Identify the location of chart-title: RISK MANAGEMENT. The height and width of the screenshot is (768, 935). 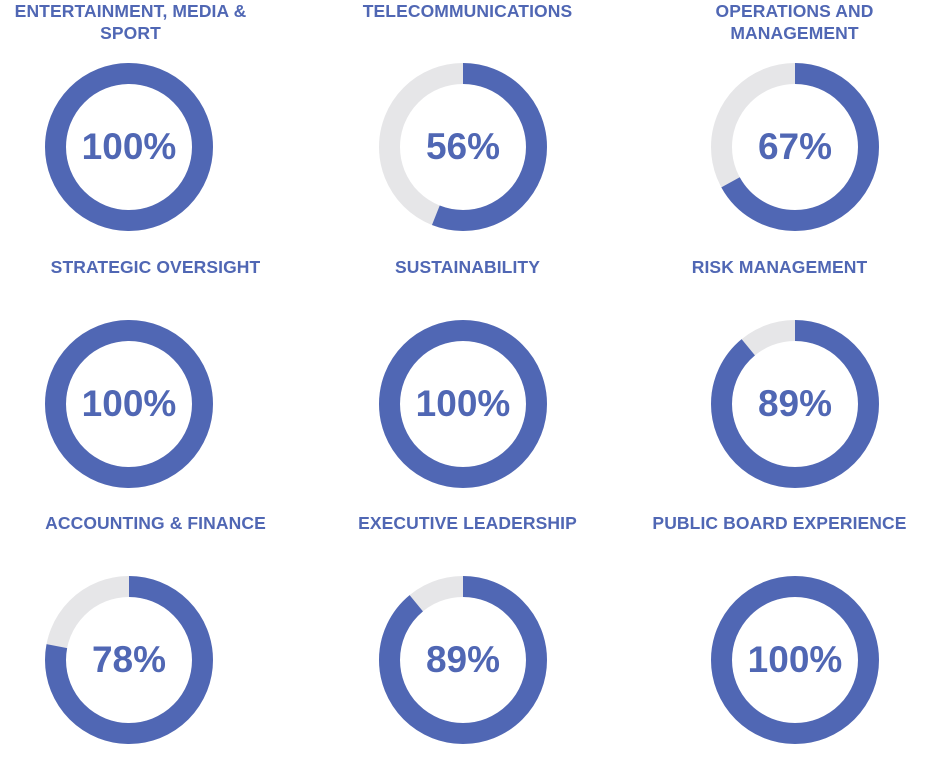
(779, 267).